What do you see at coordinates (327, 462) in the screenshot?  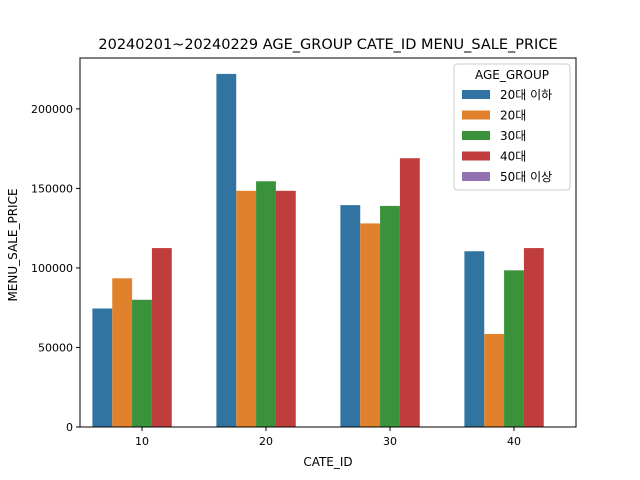 I see `x-axis-label: CATE_ID` at bounding box center [327, 462].